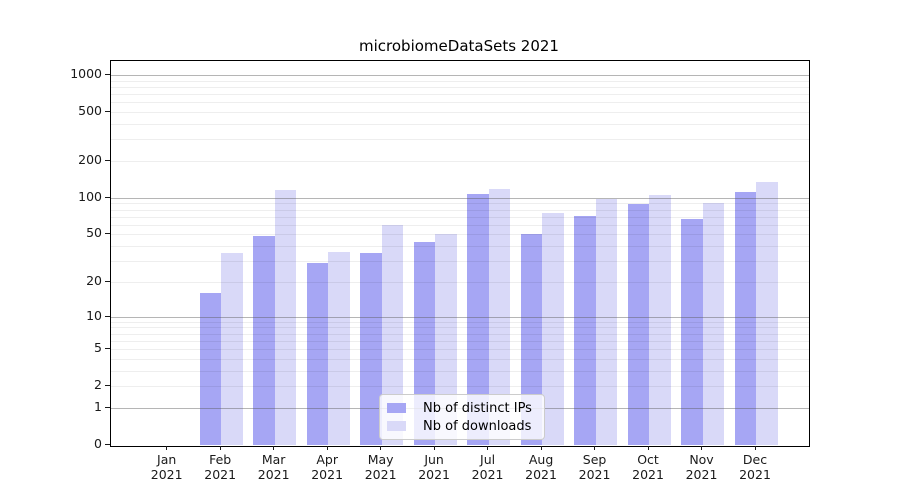 This screenshot has height=500, width=900. I want to click on bar-downloads-dec-2021, so click(767, 313).